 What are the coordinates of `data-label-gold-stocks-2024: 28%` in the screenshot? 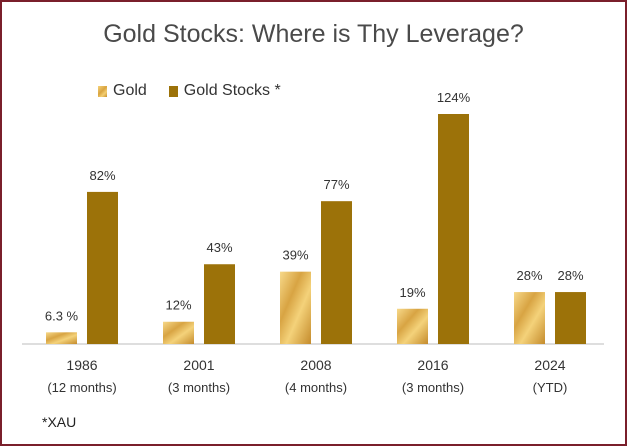 It's located at (570, 275).